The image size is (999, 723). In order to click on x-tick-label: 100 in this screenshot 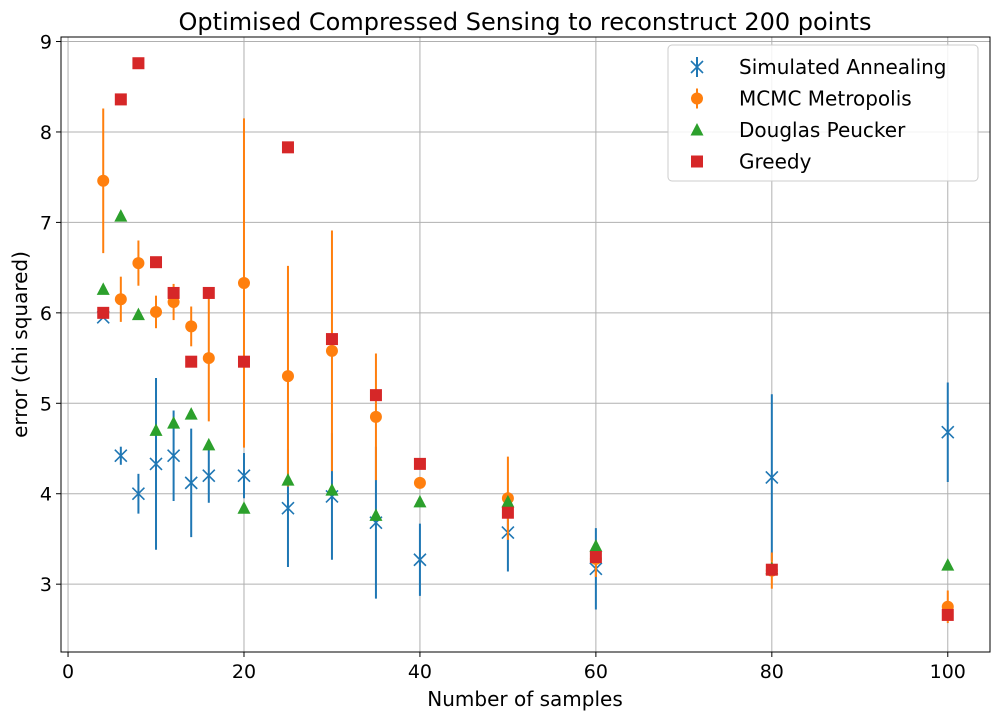, I will do `click(948, 672)`.